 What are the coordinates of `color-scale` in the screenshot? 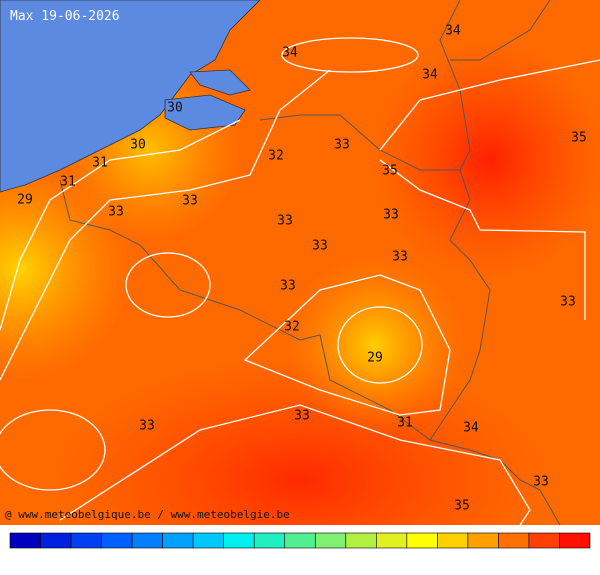 It's located at (300, 540).